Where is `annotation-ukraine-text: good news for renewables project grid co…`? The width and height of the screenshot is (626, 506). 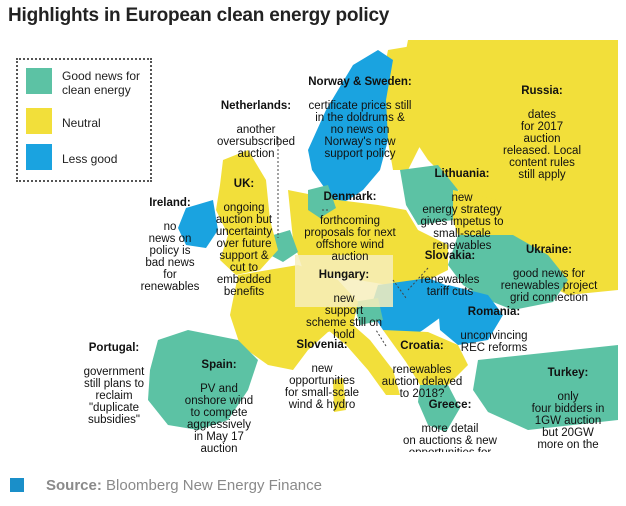
annotation-ukraine-text: good news for renewables project grid co… is located at coordinates (549, 286).